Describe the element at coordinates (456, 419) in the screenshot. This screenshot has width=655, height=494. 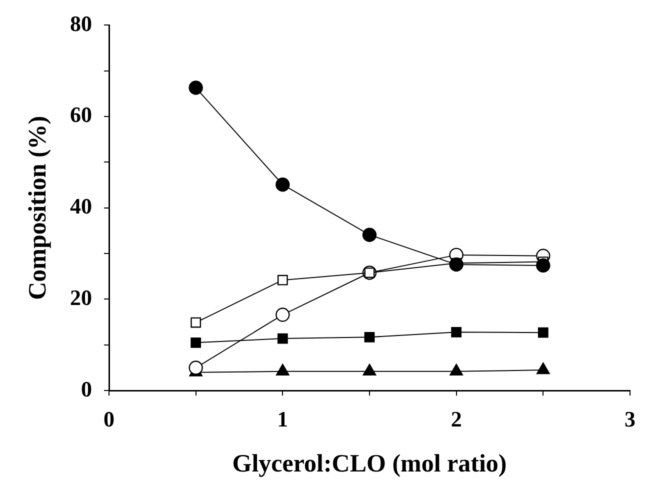
I see `x-tick-label: 2` at that location.